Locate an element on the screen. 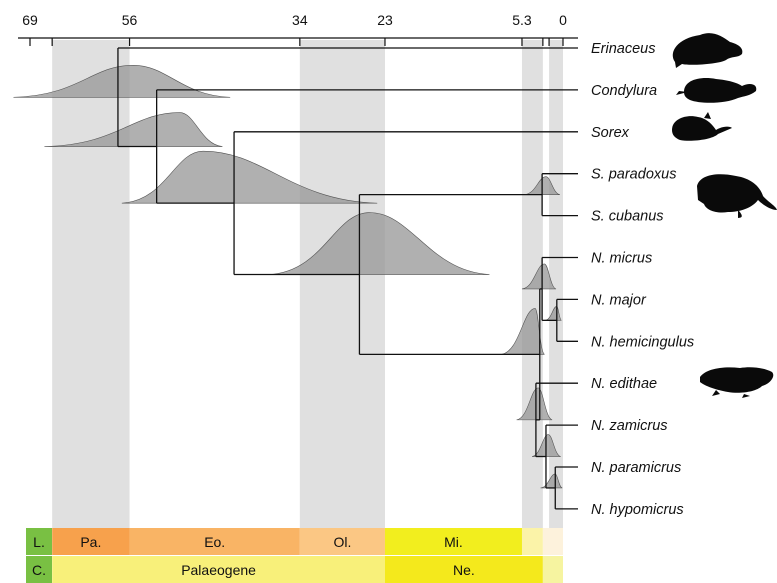  taxon-label-n_hypomicrus: N. hypomicrus is located at coordinates (637, 510).